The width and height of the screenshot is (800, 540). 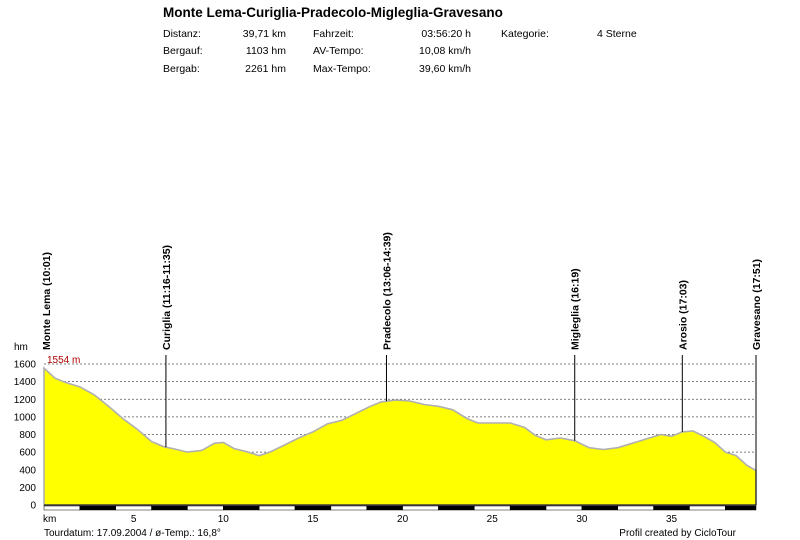 What do you see at coordinates (576, 309) in the screenshot?
I see `waypoint-label: Migleglia (16:19)` at bounding box center [576, 309].